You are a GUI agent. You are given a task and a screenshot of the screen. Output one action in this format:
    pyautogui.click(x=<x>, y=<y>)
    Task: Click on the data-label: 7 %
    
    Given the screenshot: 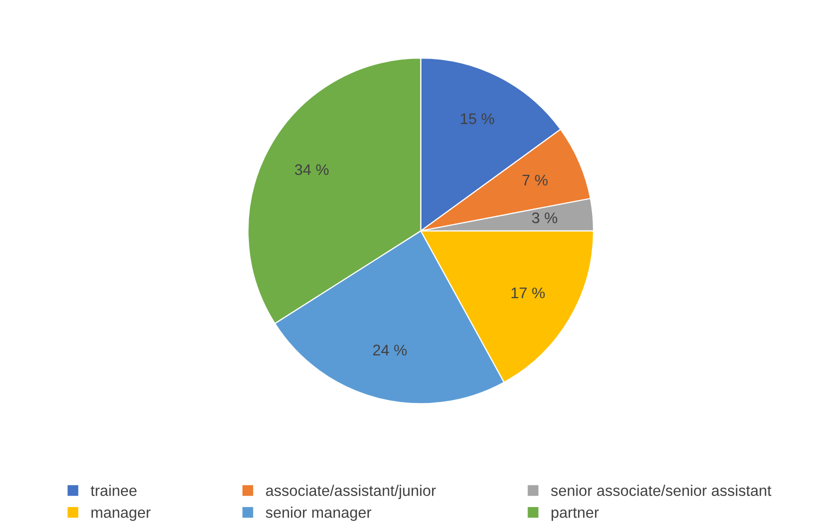 What is the action you would take?
    pyautogui.click(x=535, y=180)
    